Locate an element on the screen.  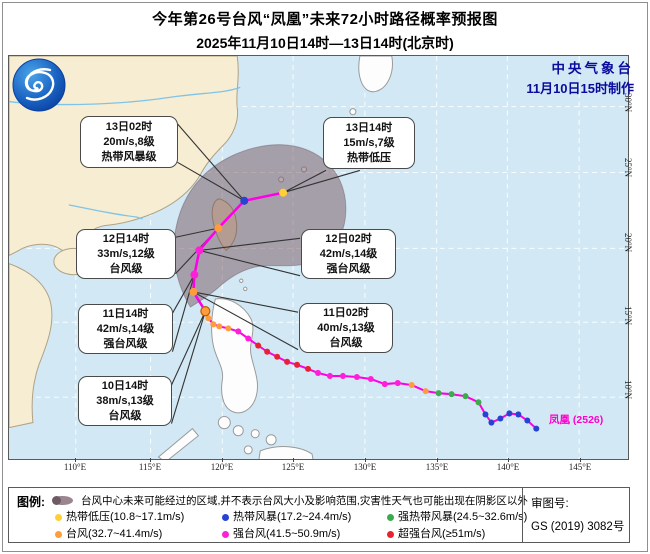
forecast-callout: 11日14时 42m/s,14级 强台风级 is located at coordinates (125, 329).